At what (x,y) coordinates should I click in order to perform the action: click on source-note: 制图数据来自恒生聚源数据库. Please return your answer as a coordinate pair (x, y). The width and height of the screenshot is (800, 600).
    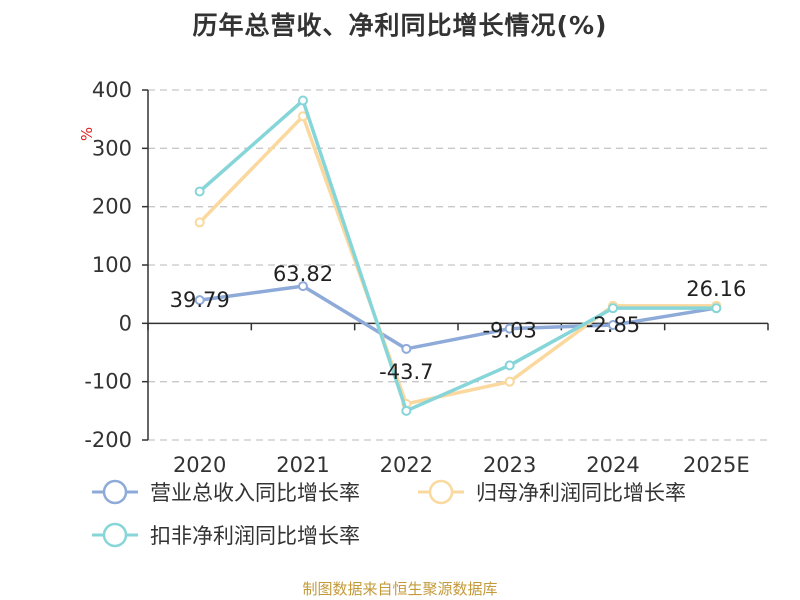
    Looking at the image, I should click on (400, 589).